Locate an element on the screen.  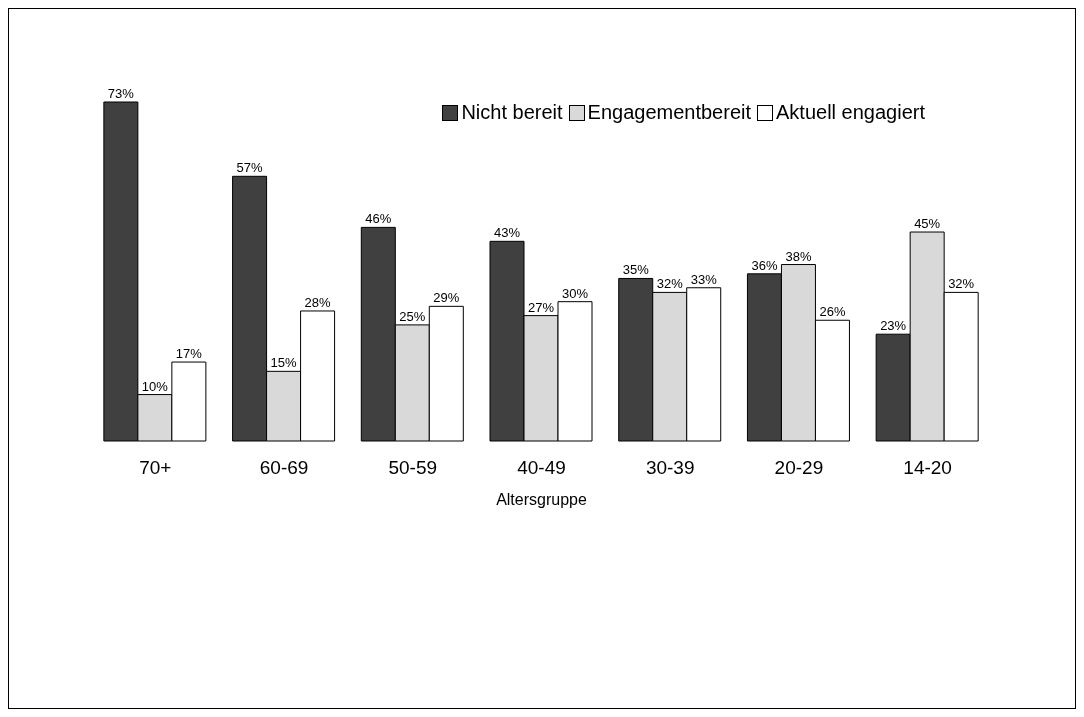
x-axis-title: Altersgruppe is located at coordinates (541, 499).